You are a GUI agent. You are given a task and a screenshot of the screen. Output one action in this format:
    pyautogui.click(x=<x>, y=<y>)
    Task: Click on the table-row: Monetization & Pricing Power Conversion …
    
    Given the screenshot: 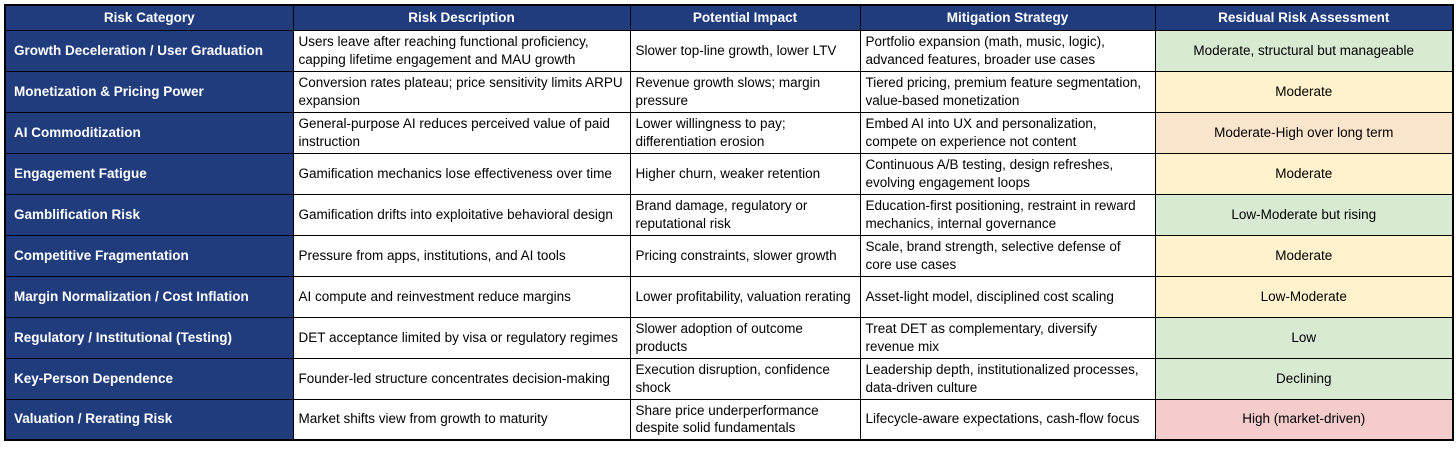 What is the action you would take?
    pyautogui.click(x=729, y=91)
    